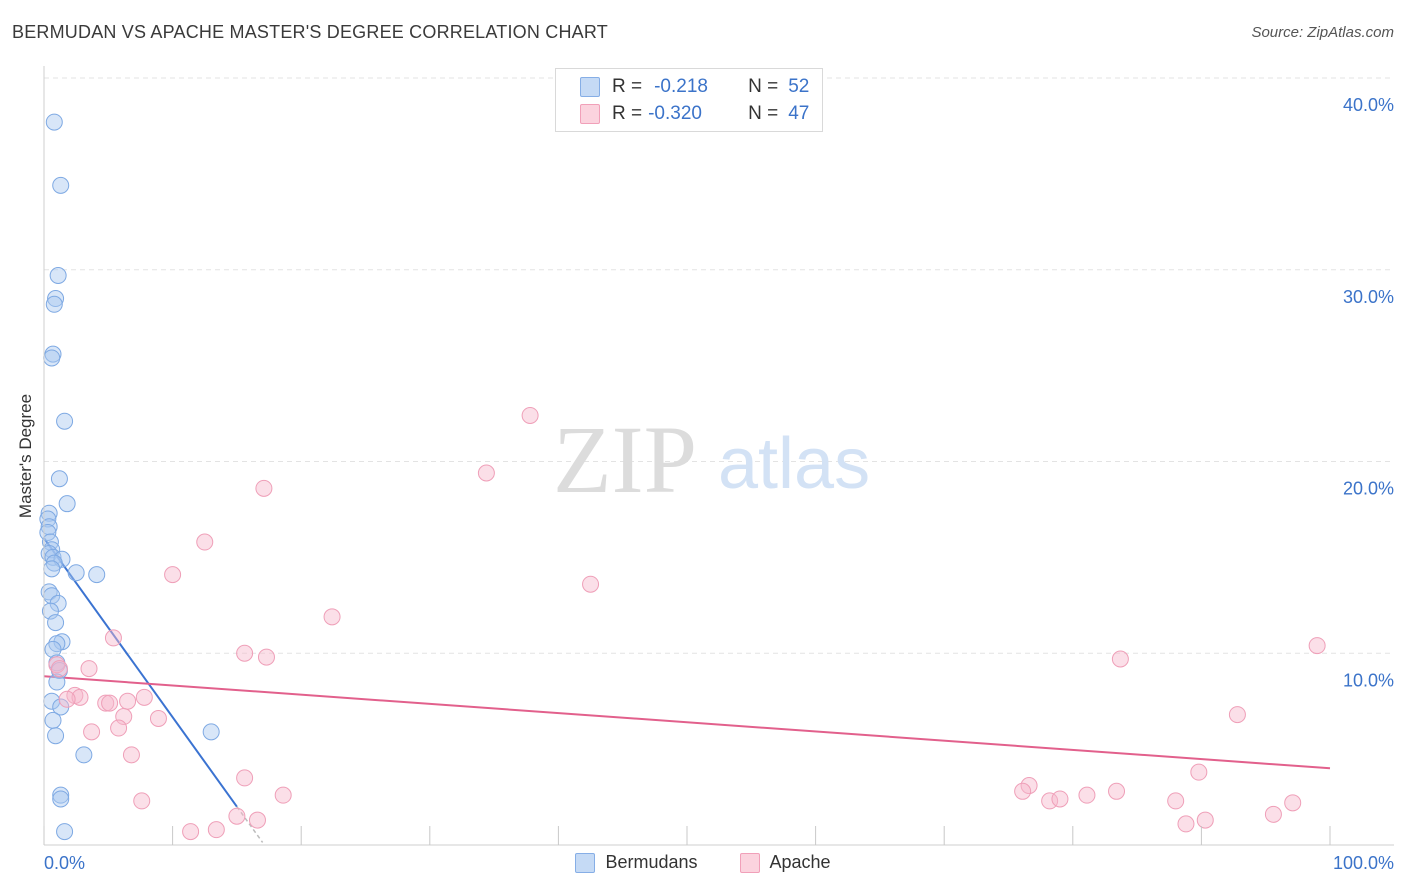 This screenshot has width=1406, height=892. What do you see at coordinates (687, 722) in the screenshot?
I see `apache-trend-line` at bounding box center [687, 722].